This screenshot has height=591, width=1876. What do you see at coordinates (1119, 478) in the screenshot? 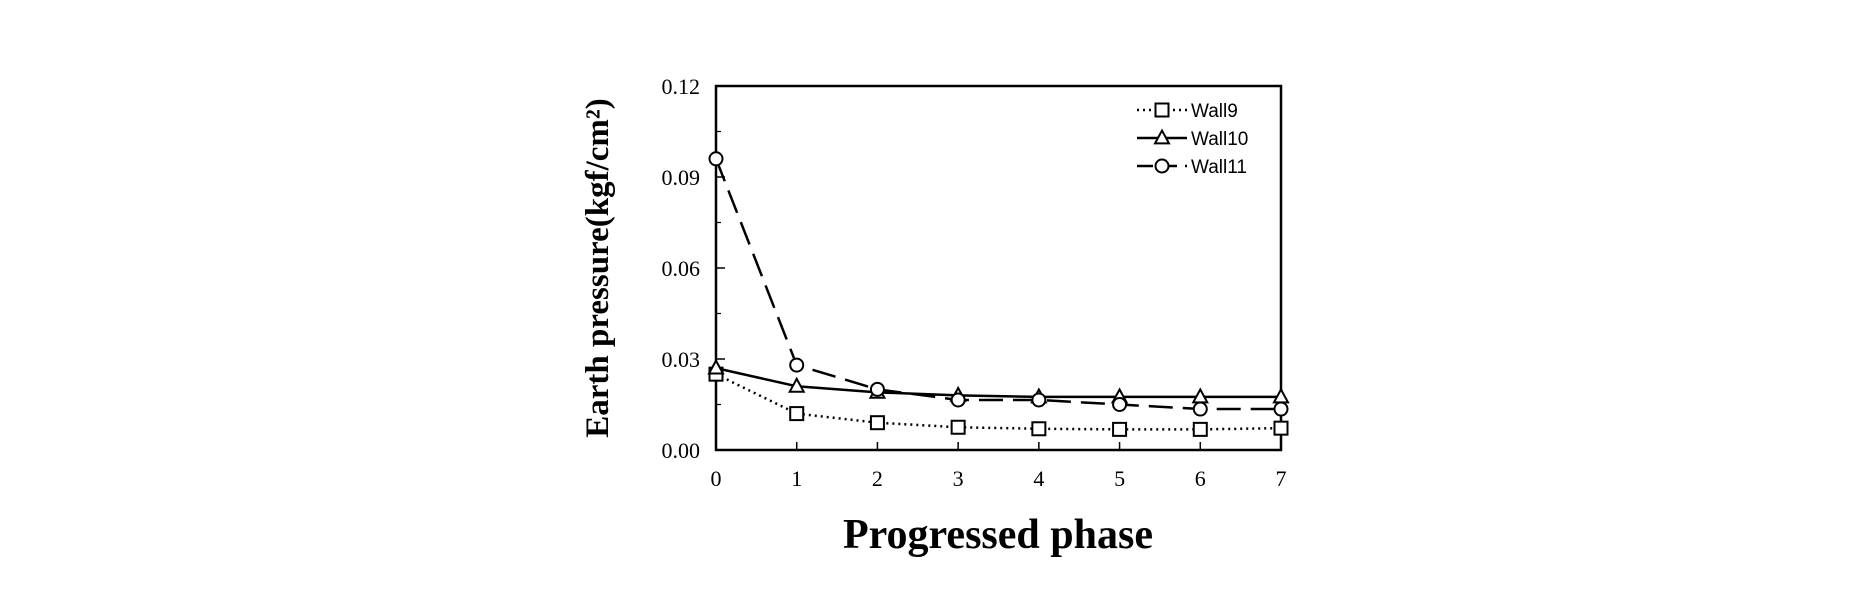
I see `x-tick-label: 5` at bounding box center [1119, 478].